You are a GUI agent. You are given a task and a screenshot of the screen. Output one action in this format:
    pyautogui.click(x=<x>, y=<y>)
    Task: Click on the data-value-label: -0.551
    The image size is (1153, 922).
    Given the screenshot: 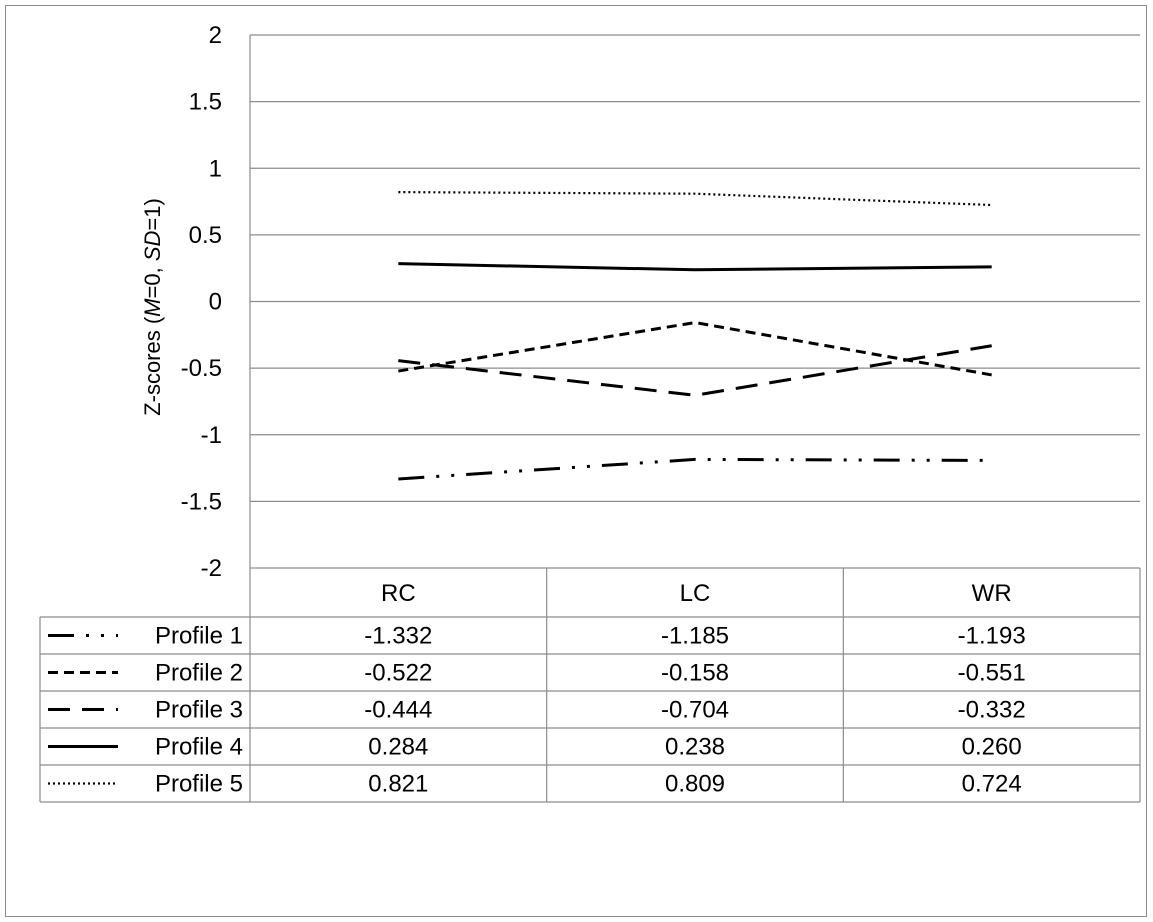 What is the action you would take?
    pyautogui.click(x=992, y=673)
    